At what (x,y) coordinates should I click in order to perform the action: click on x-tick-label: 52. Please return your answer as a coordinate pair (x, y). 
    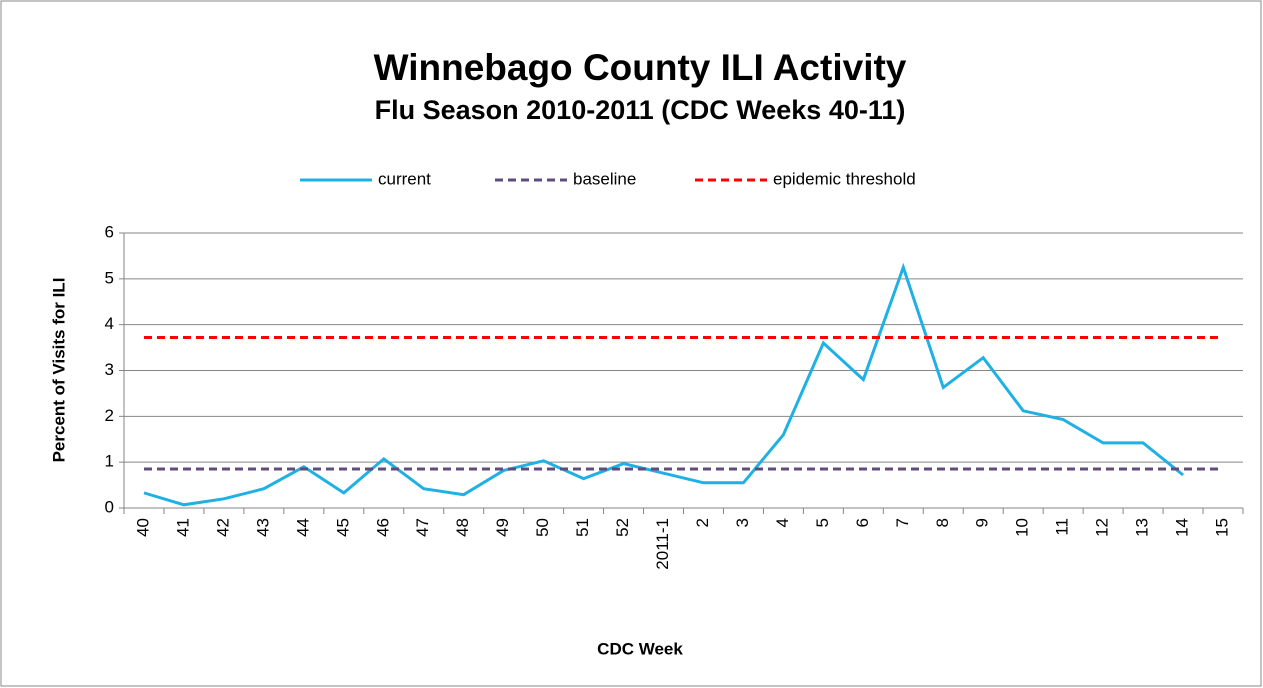
    Looking at the image, I should click on (622, 527).